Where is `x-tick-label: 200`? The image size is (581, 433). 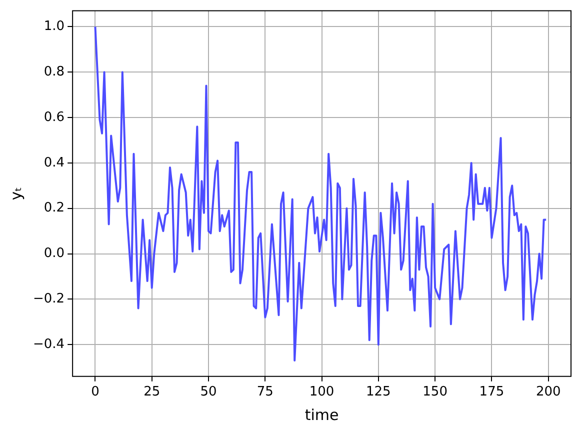 x-tick-label: 200 is located at coordinates (548, 392).